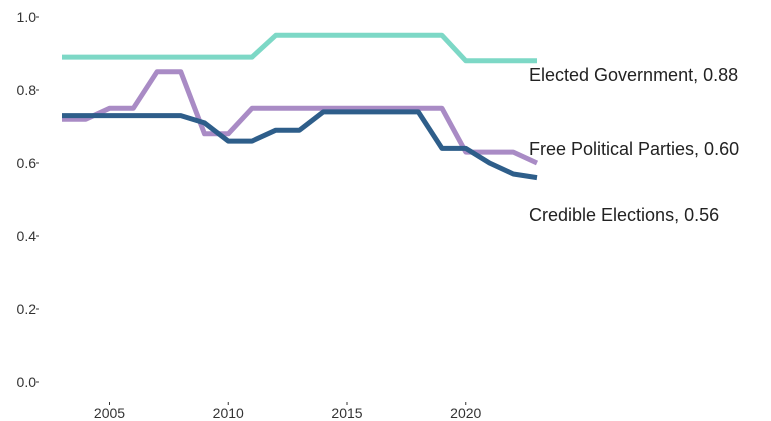 The height and width of the screenshot is (421, 771). I want to click on x-tick-label: 2010, so click(228, 413).